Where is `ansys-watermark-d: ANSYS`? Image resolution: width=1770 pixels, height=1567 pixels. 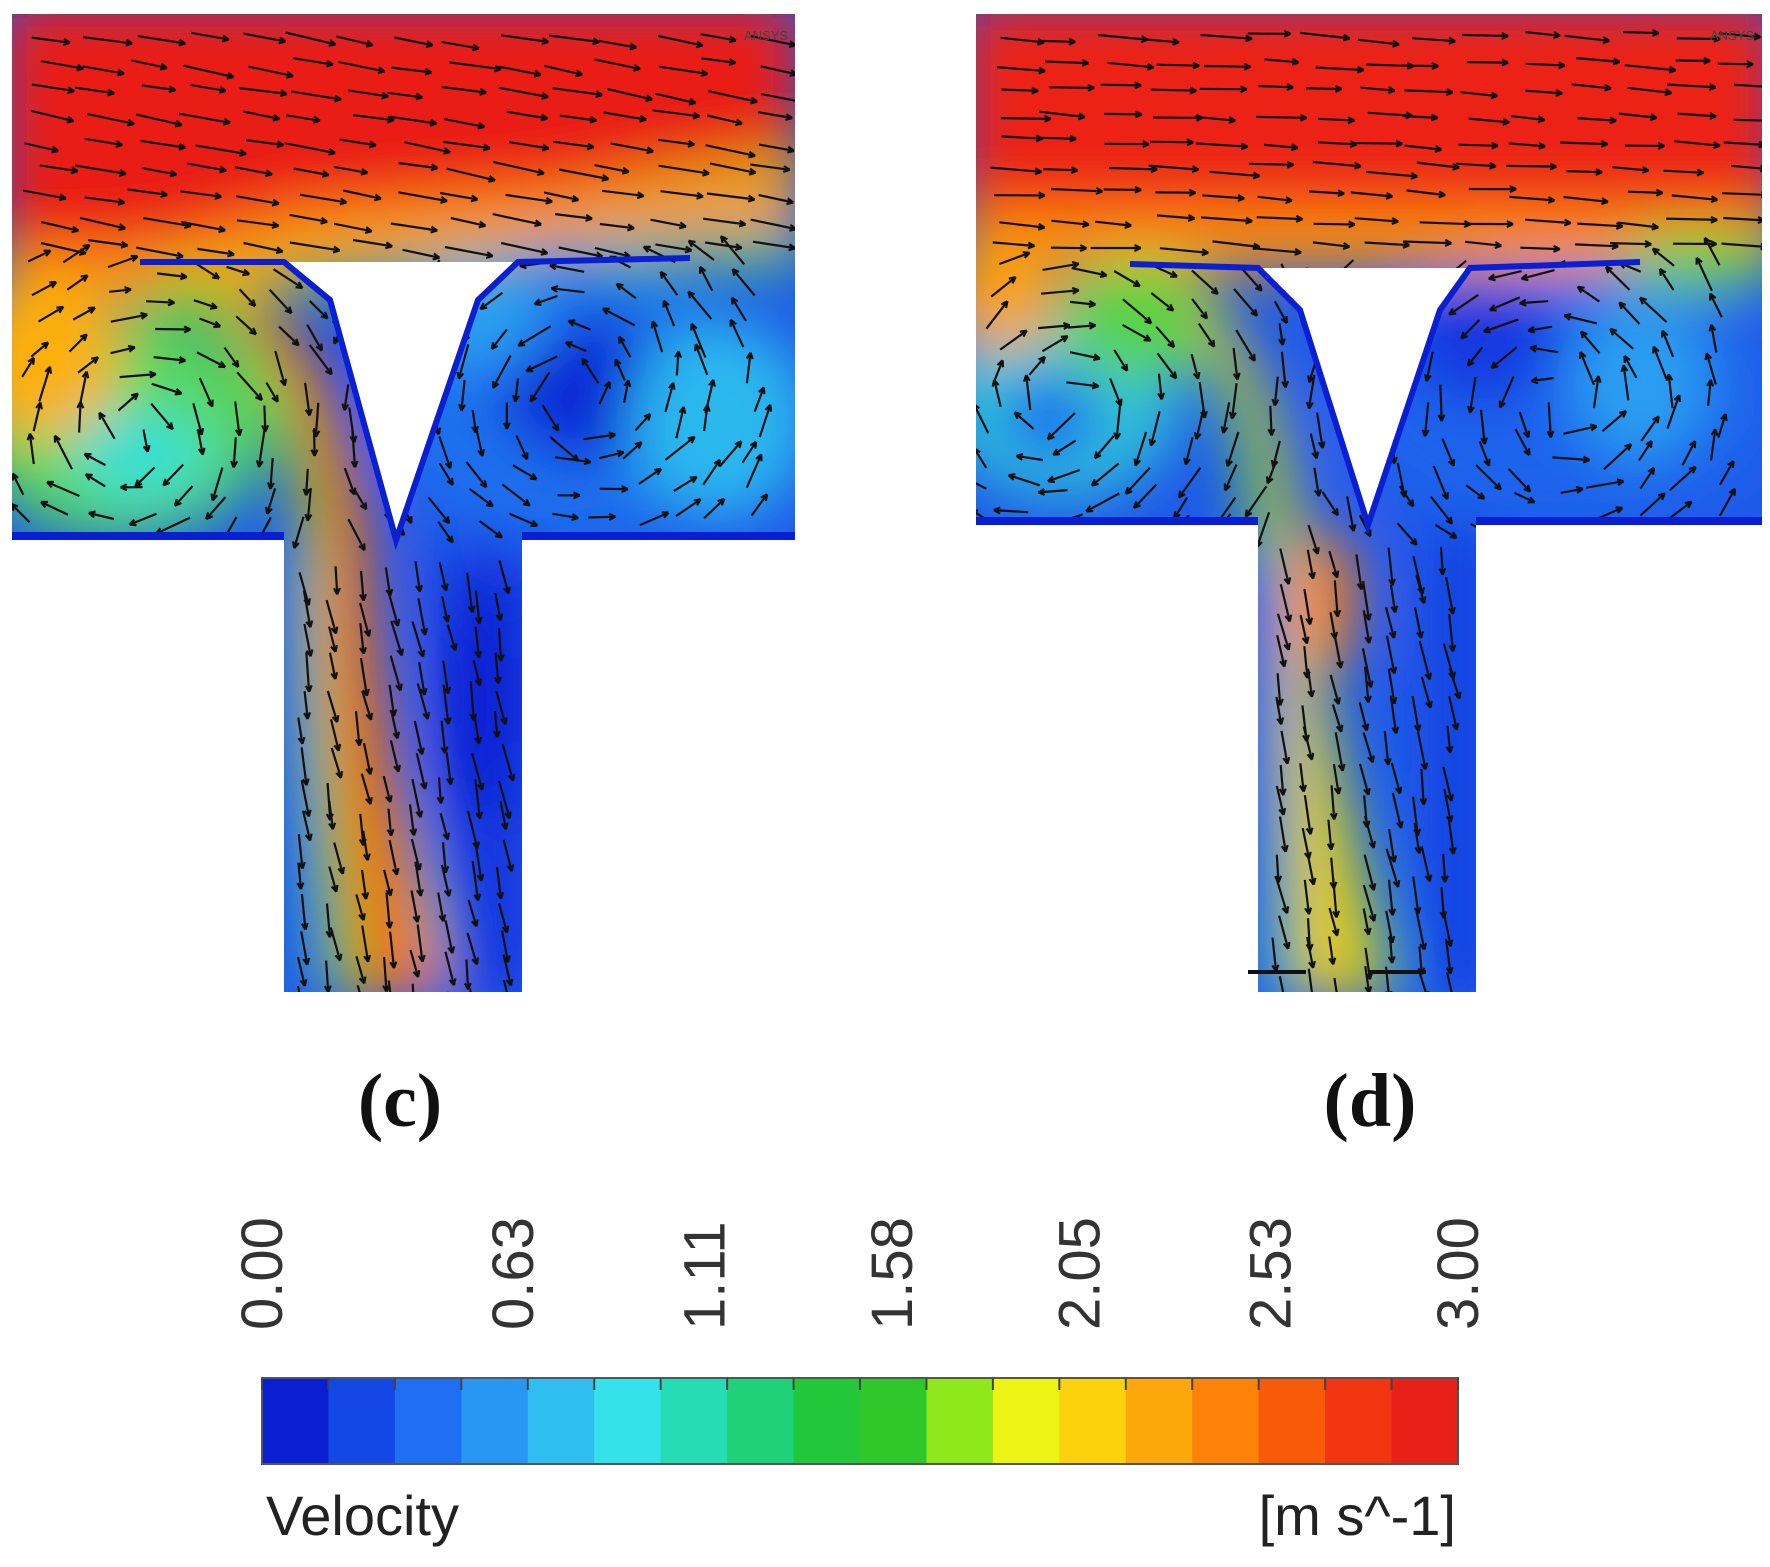 ansys-watermark-d: ANSYS is located at coordinates (1732, 35).